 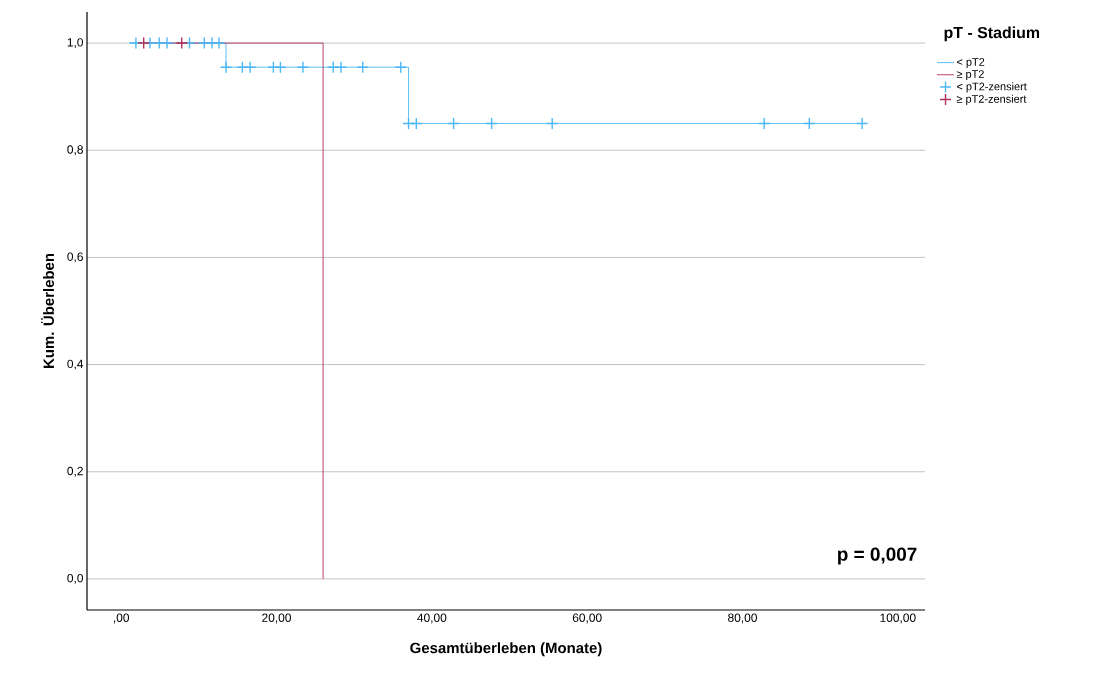 I want to click on x-tick-label: 40,00, so click(x=432, y=618).